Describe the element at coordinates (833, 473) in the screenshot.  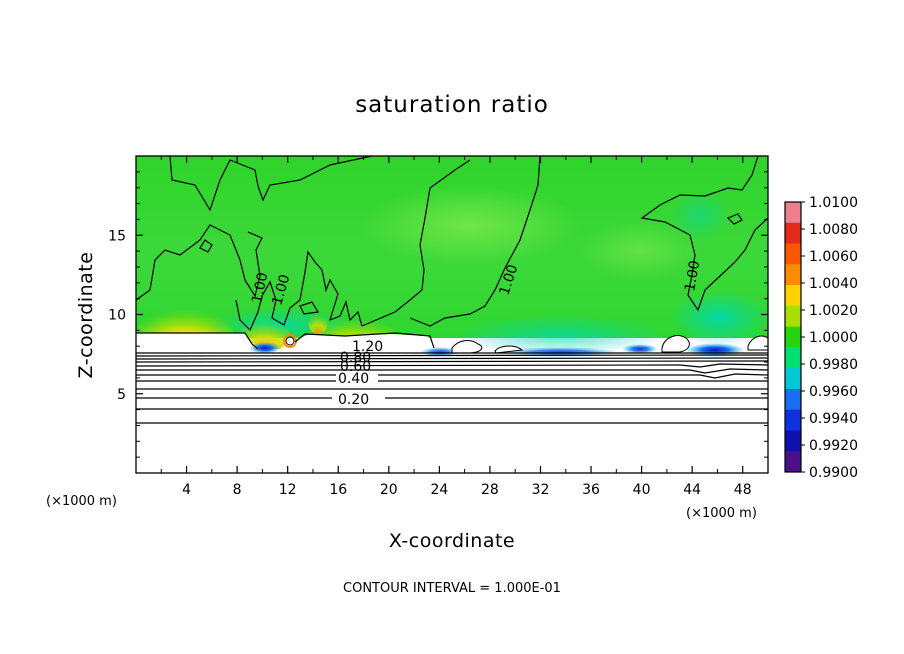
I see `colorbar-label: 0.9900` at that location.